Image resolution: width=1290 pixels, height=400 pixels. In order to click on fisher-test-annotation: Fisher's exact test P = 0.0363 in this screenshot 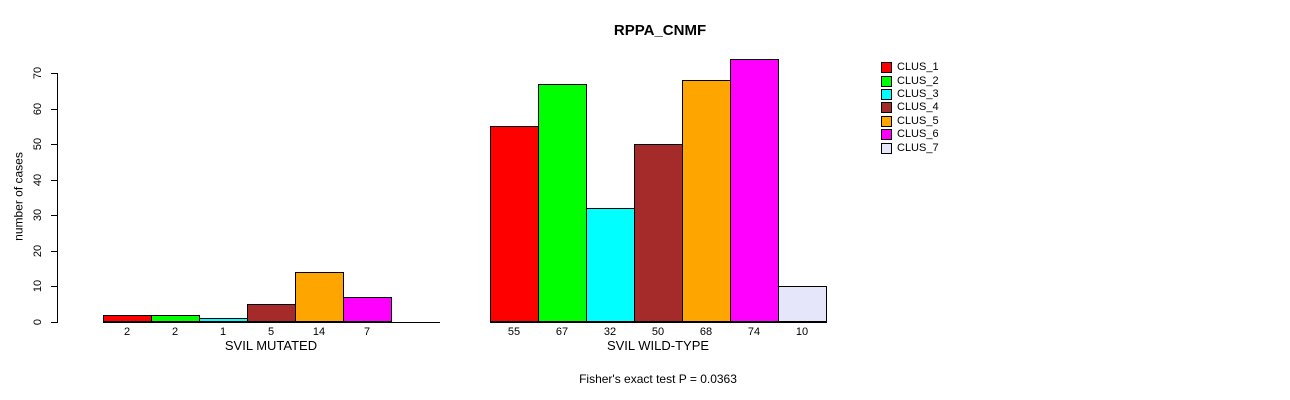, I will do `click(658, 379)`.